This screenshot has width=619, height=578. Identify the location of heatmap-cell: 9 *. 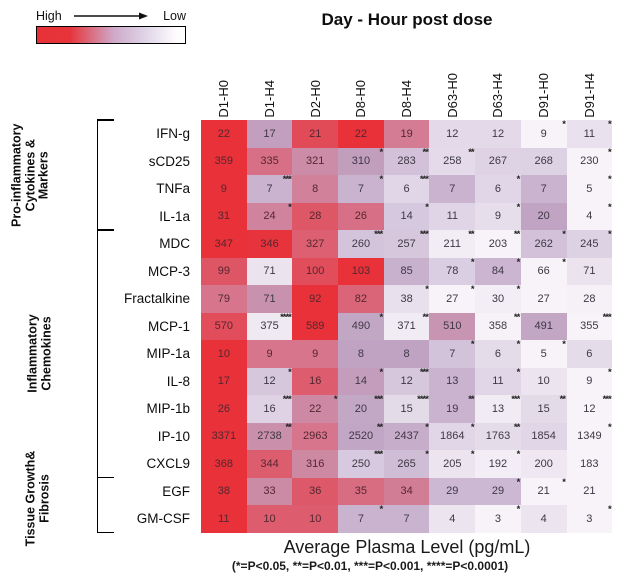
(589, 381).